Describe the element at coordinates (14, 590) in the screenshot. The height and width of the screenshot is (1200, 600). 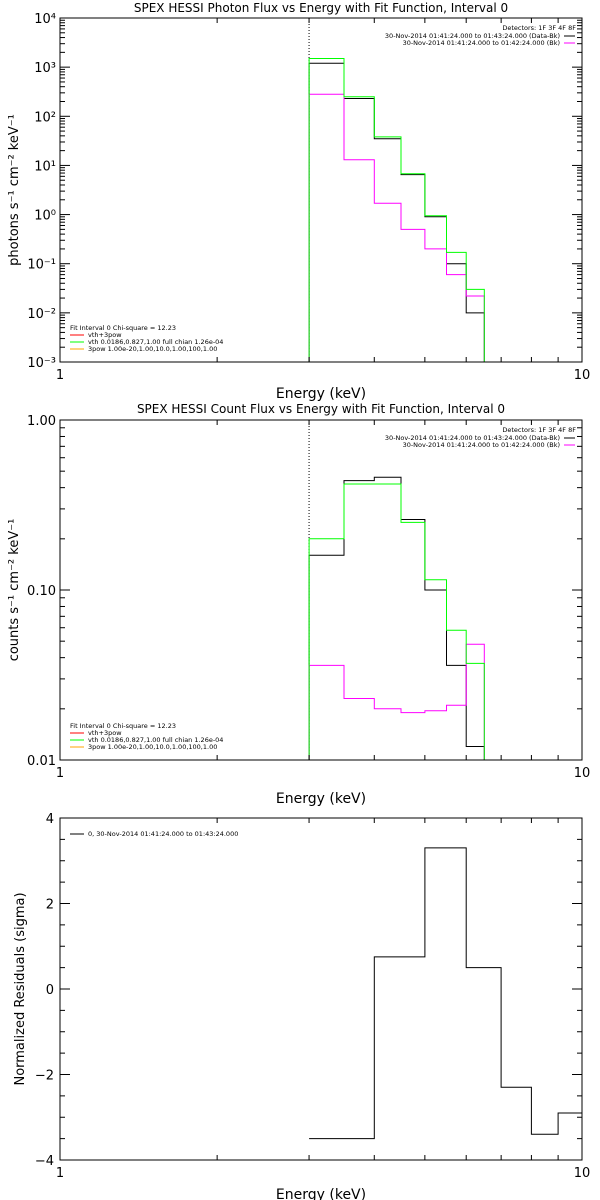
I see `y-axis-label: counts s⁻¹ cm⁻² keV⁻¹` at that location.